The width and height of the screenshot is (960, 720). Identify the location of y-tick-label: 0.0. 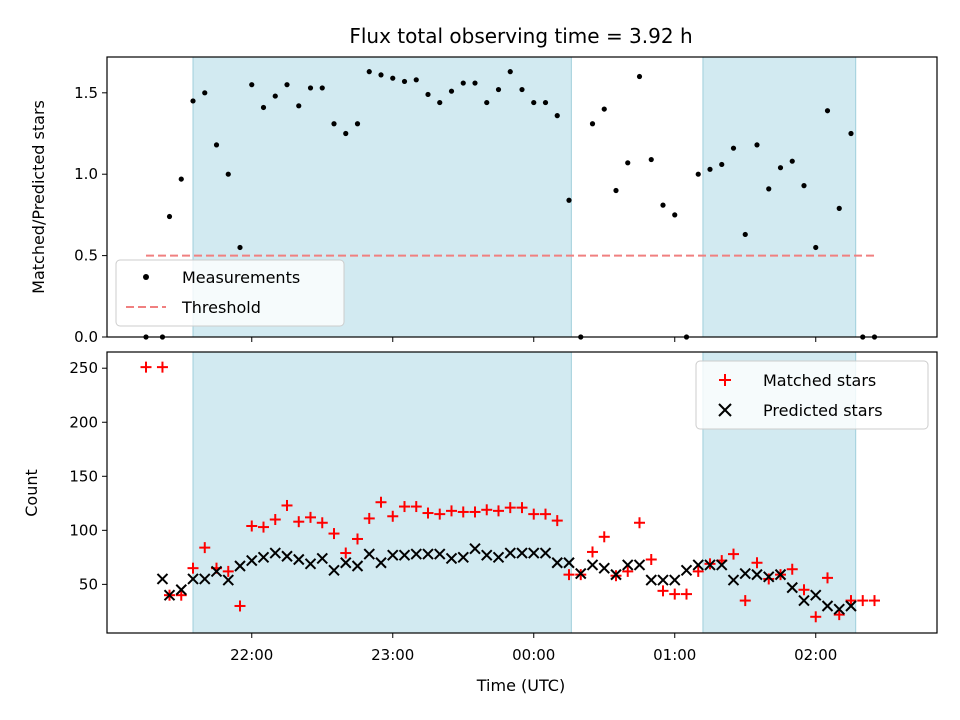
(86, 337).